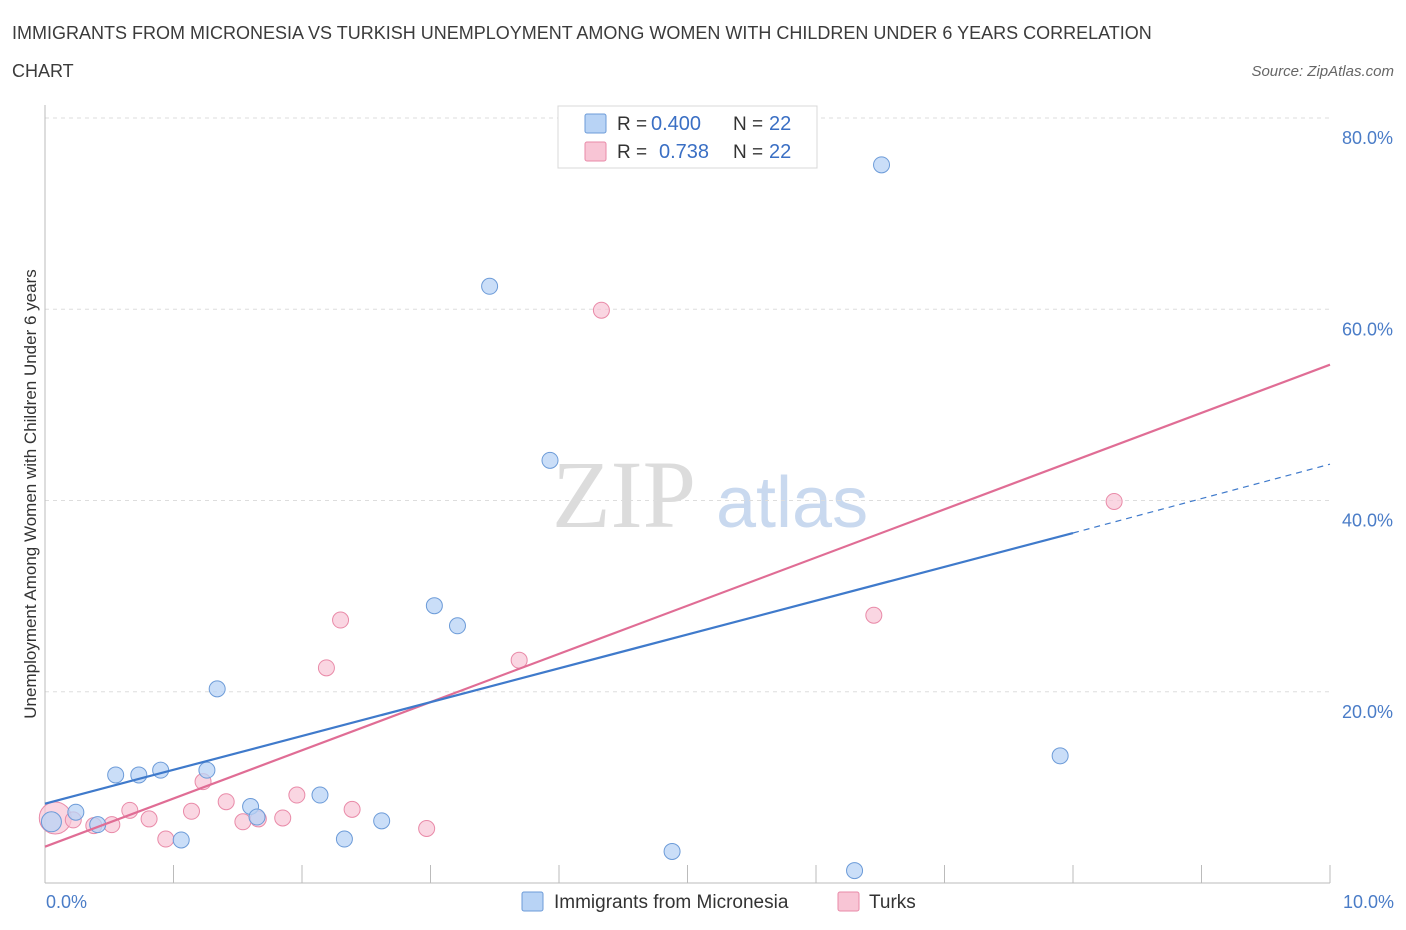  Describe the element at coordinates (532, 901) in the screenshot. I see `bottom-legend-swatch-blue` at that location.